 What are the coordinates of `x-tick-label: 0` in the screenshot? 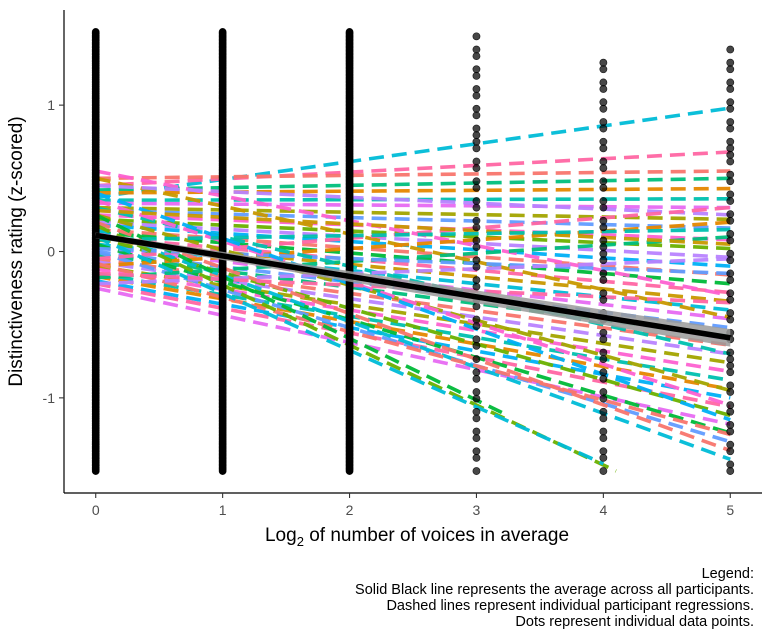 It's located at (96, 510).